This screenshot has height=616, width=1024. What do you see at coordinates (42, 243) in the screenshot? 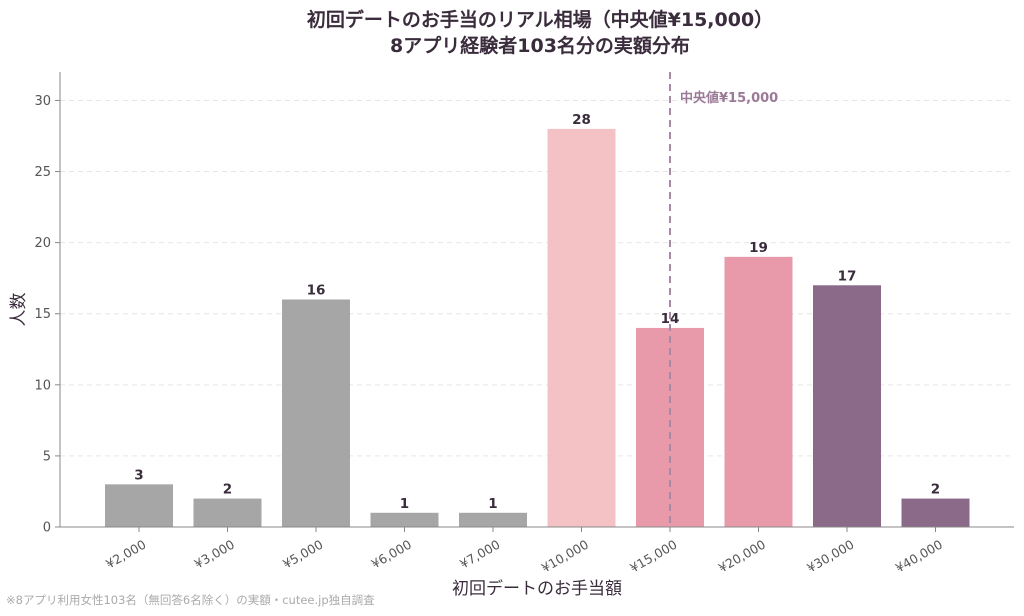
I see `y-tick-label: 20` at bounding box center [42, 243].